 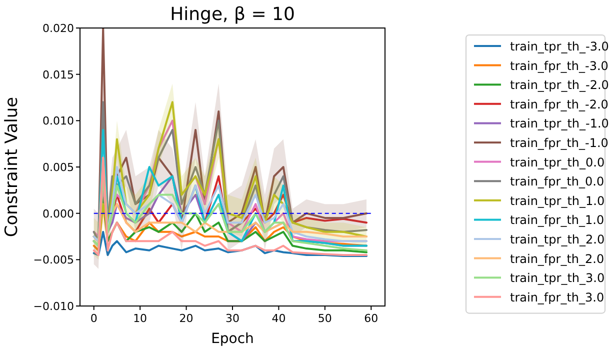 What do you see at coordinates (559, 143) in the screenshot?
I see `legend-label: train_fpr_th_-1.0` at bounding box center [559, 143].